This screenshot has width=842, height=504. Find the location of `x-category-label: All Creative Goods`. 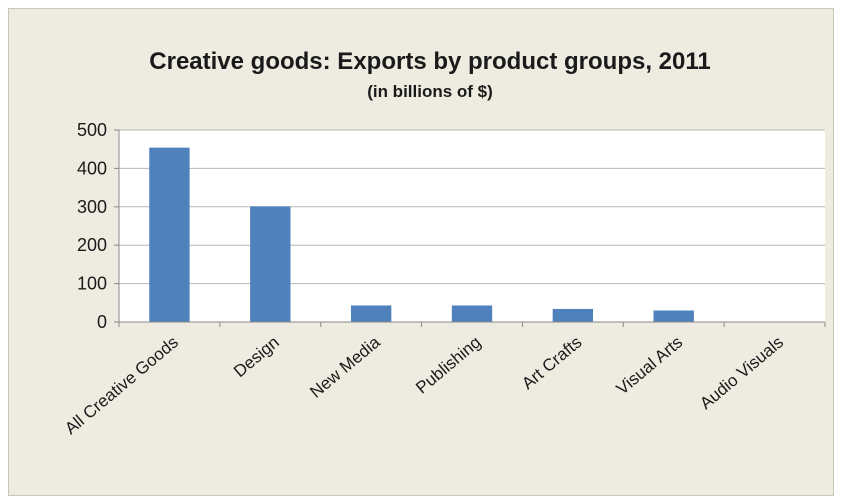

x-category-label: All Creative Goods is located at coordinates (121, 386).